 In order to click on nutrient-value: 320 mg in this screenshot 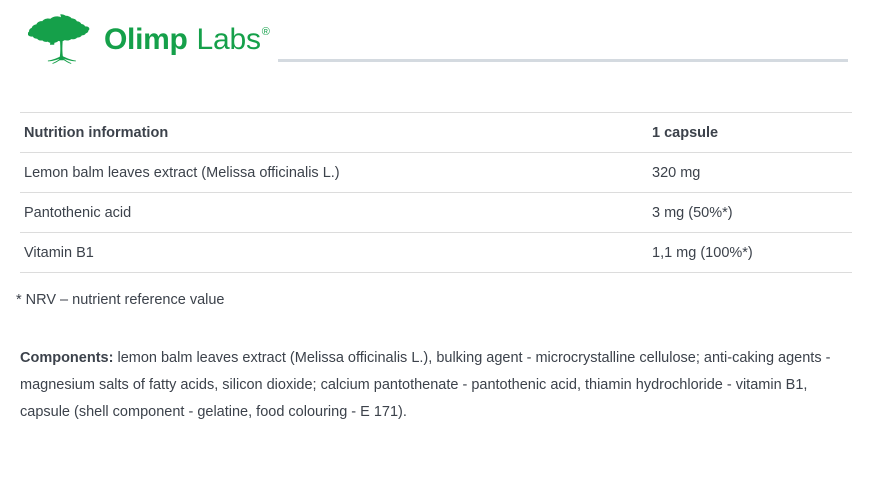, I will do `click(676, 172)`.